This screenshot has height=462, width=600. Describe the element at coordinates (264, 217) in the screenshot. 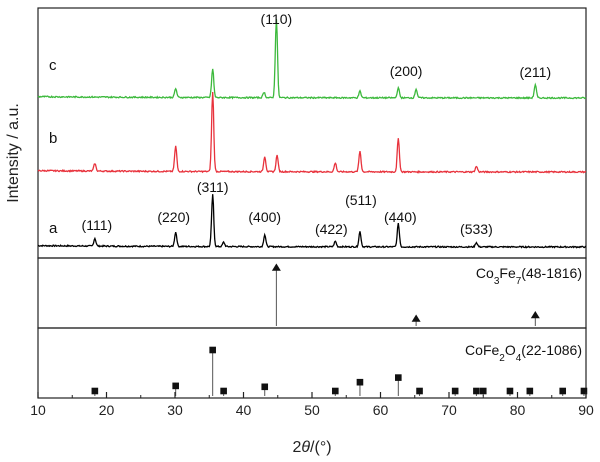

I see `peak-label-a-3: (400)` at that location.